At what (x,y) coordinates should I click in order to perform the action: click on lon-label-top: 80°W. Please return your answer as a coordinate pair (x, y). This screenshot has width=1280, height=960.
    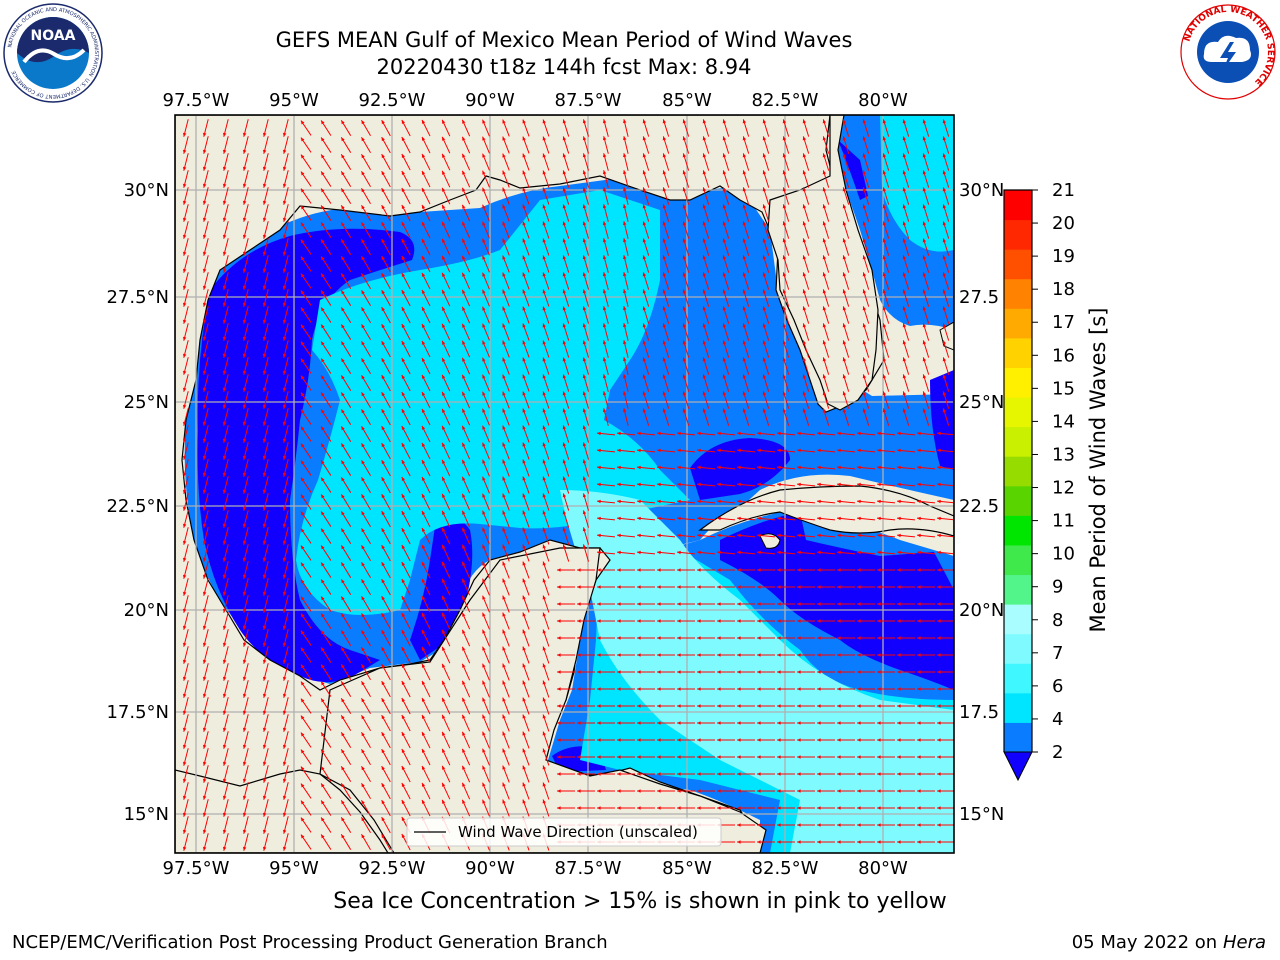
    Looking at the image, I should click on (883, 100).